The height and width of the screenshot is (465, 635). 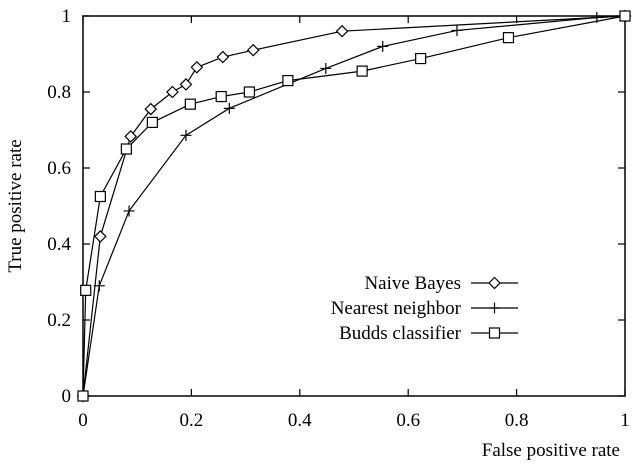 What do you see at coordinates (517, 420) in the screenshot?
I see `x-tick-label: 0.8` at bounding box center [517, 420].